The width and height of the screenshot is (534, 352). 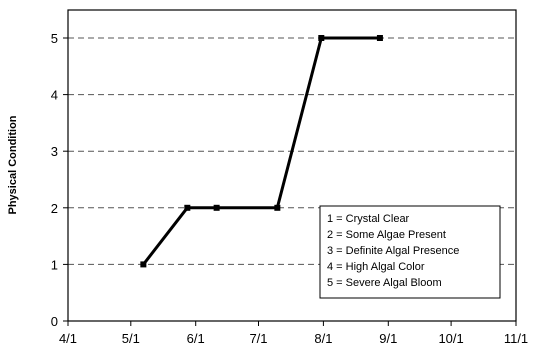 I want to click on x-tick-label-8-1: 8/1, so click(x=323, y=338).